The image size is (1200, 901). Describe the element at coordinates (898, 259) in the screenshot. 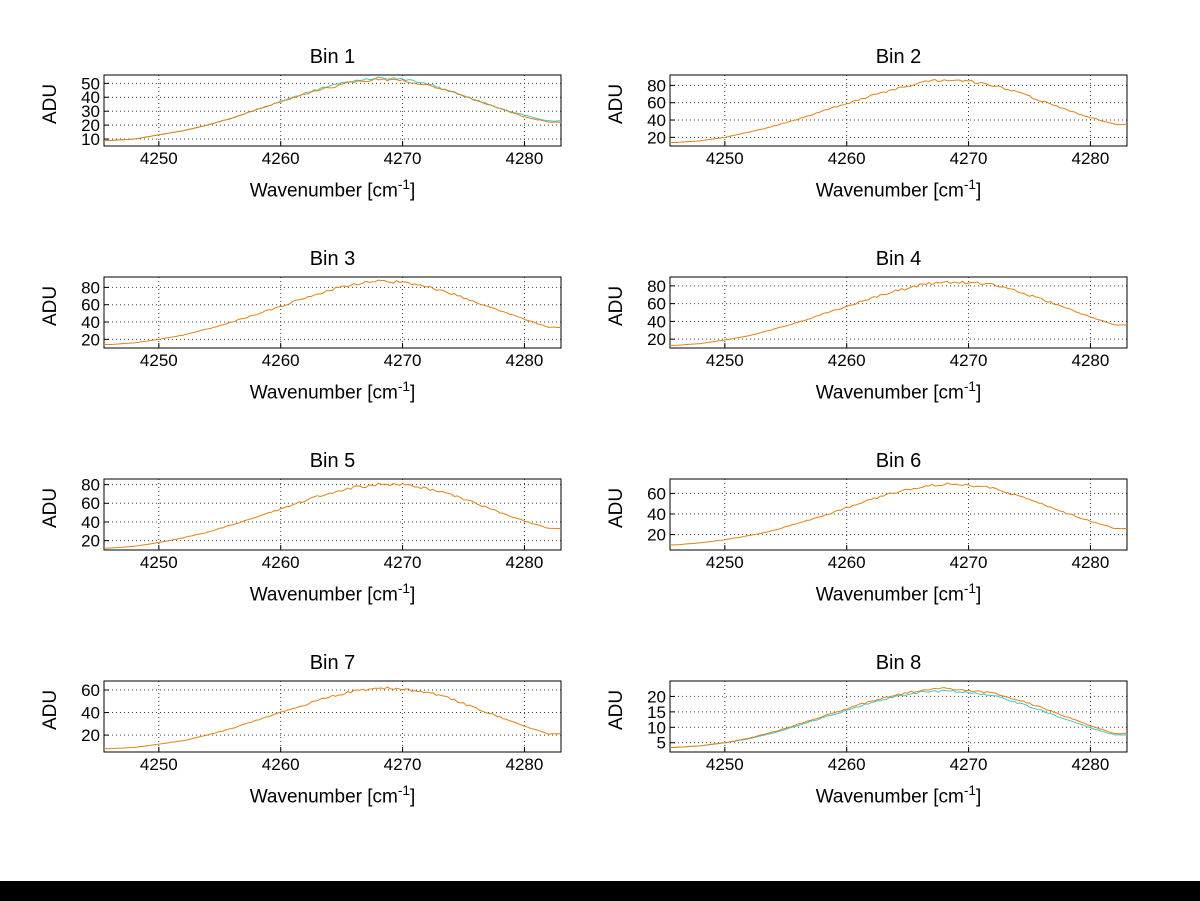

I see `chart-title: Bin 4` at that location.